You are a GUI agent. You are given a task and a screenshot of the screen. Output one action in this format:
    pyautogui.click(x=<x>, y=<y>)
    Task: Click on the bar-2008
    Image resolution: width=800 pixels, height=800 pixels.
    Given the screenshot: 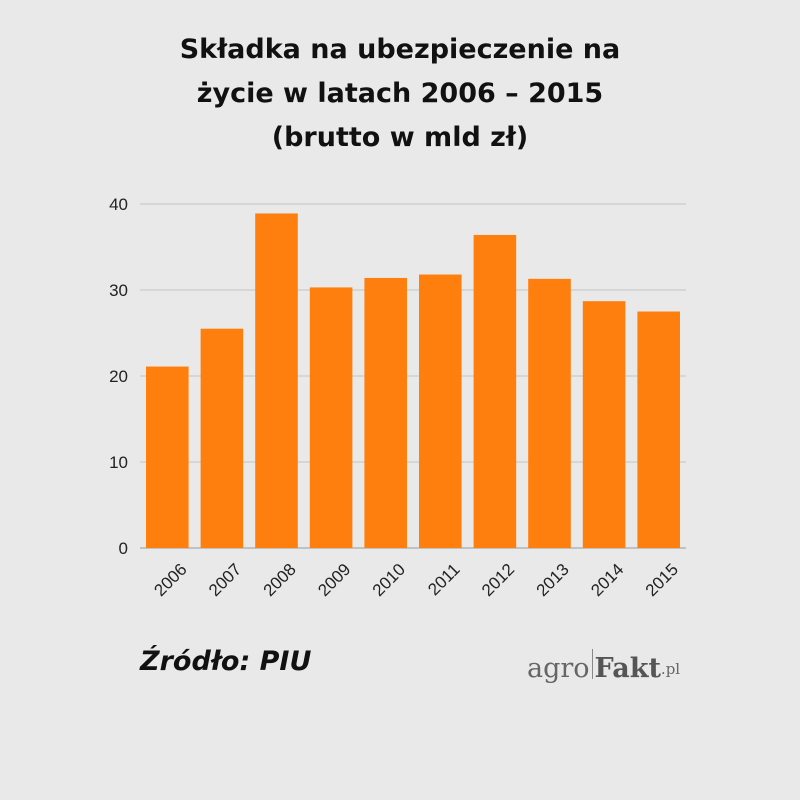 What is the action you would take?
    pyautogui.click(x=276, y=380)
    